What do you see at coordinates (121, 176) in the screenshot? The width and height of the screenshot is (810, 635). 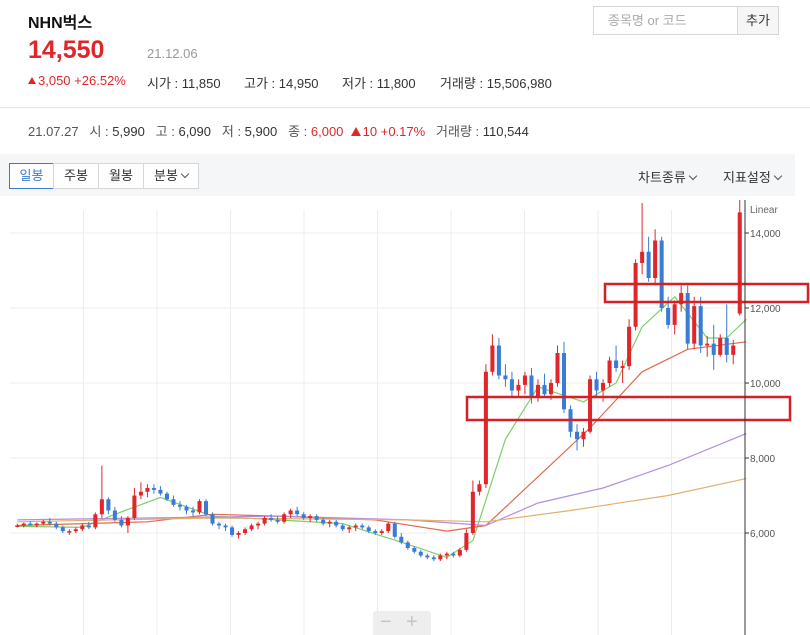 I see `tab-monthly: 월봉` at bounding box center [121, 176].